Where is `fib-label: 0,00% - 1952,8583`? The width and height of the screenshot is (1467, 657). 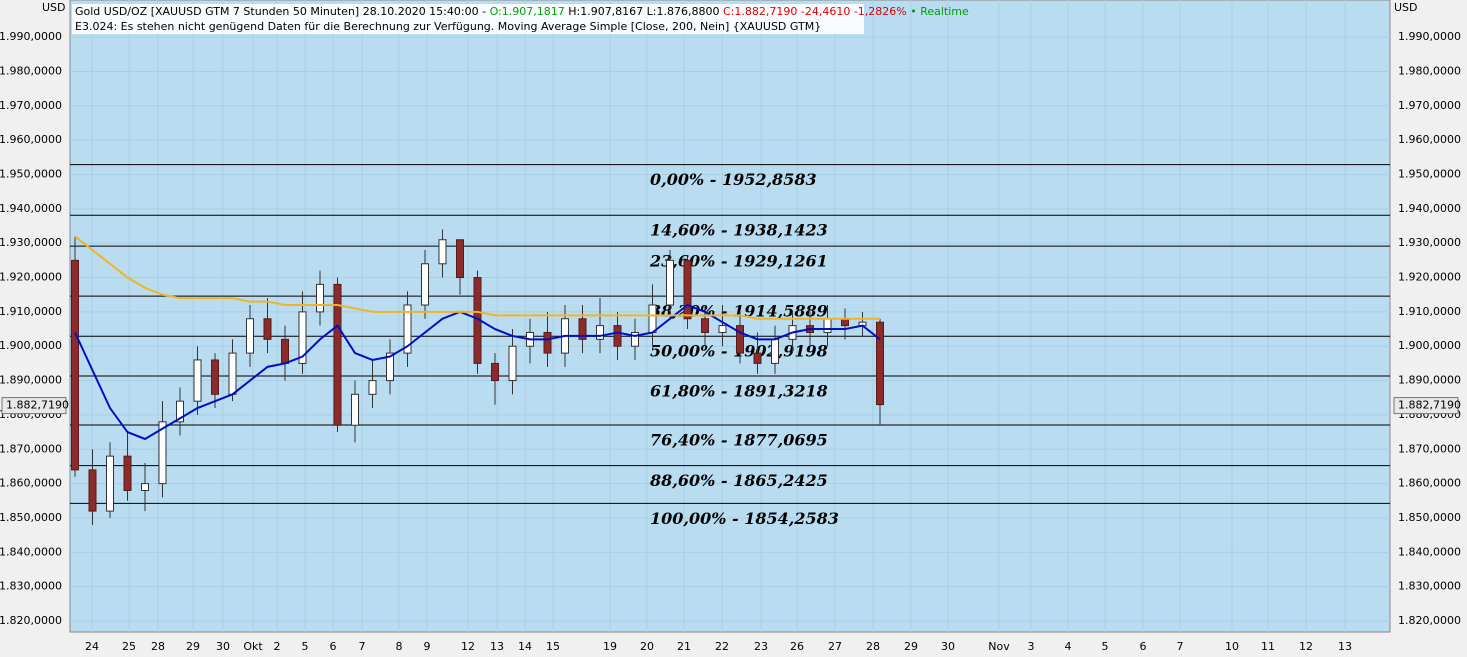
fib-label: 0,00% - 1952,8583 is located at coordinates (733, 179).